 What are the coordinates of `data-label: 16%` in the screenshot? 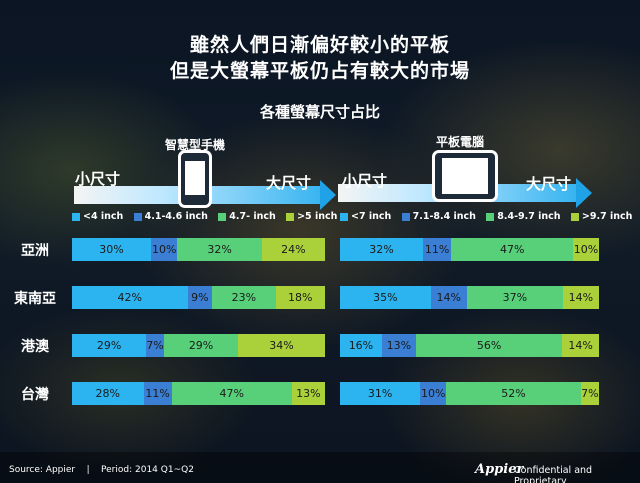 It's located at (361, 345).